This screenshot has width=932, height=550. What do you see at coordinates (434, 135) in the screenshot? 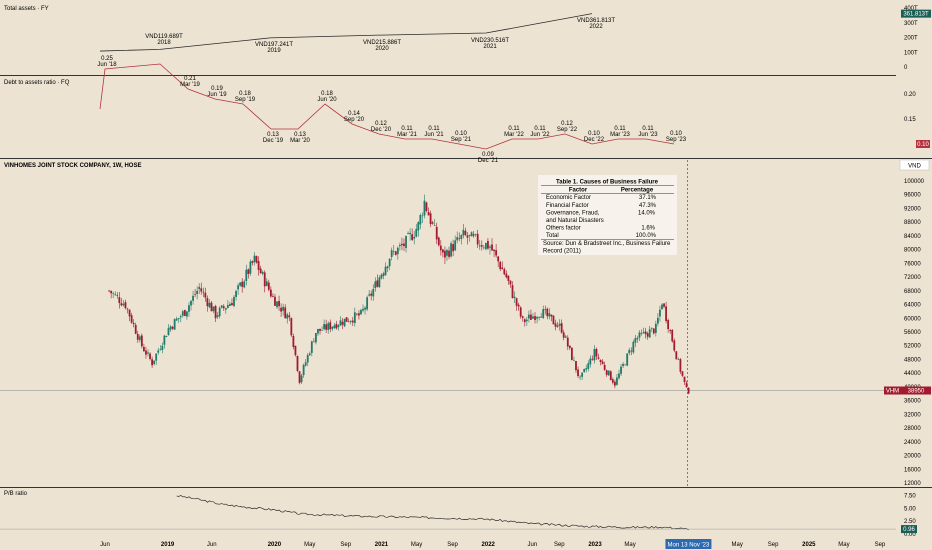
I see `debt-date-label-12: Jun '21` at bounding box center [434, 135].